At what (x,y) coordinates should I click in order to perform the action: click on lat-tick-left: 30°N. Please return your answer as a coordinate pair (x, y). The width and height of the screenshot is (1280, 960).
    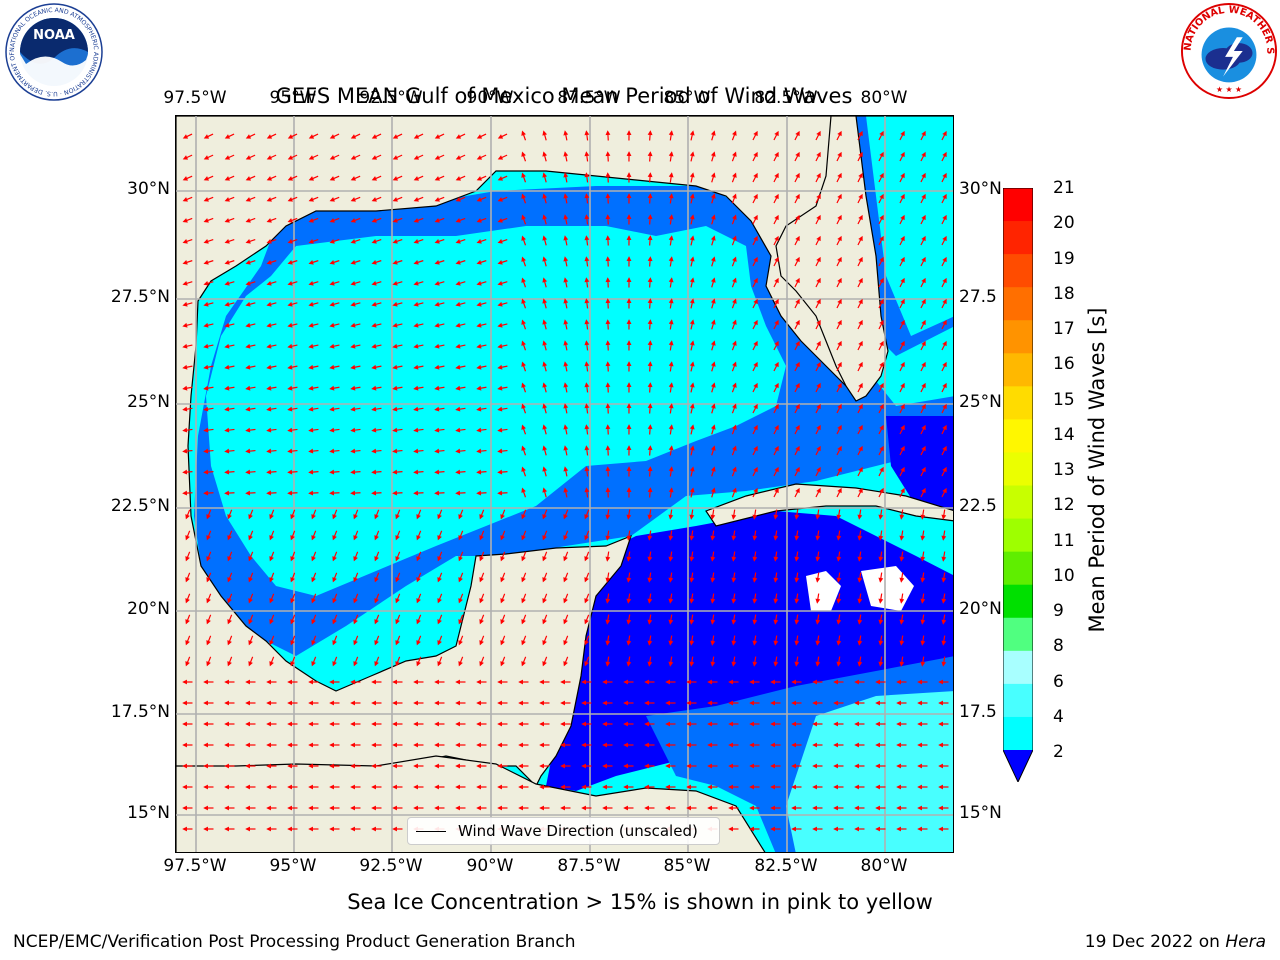
    Looking at the image, I should click on (148, 189).